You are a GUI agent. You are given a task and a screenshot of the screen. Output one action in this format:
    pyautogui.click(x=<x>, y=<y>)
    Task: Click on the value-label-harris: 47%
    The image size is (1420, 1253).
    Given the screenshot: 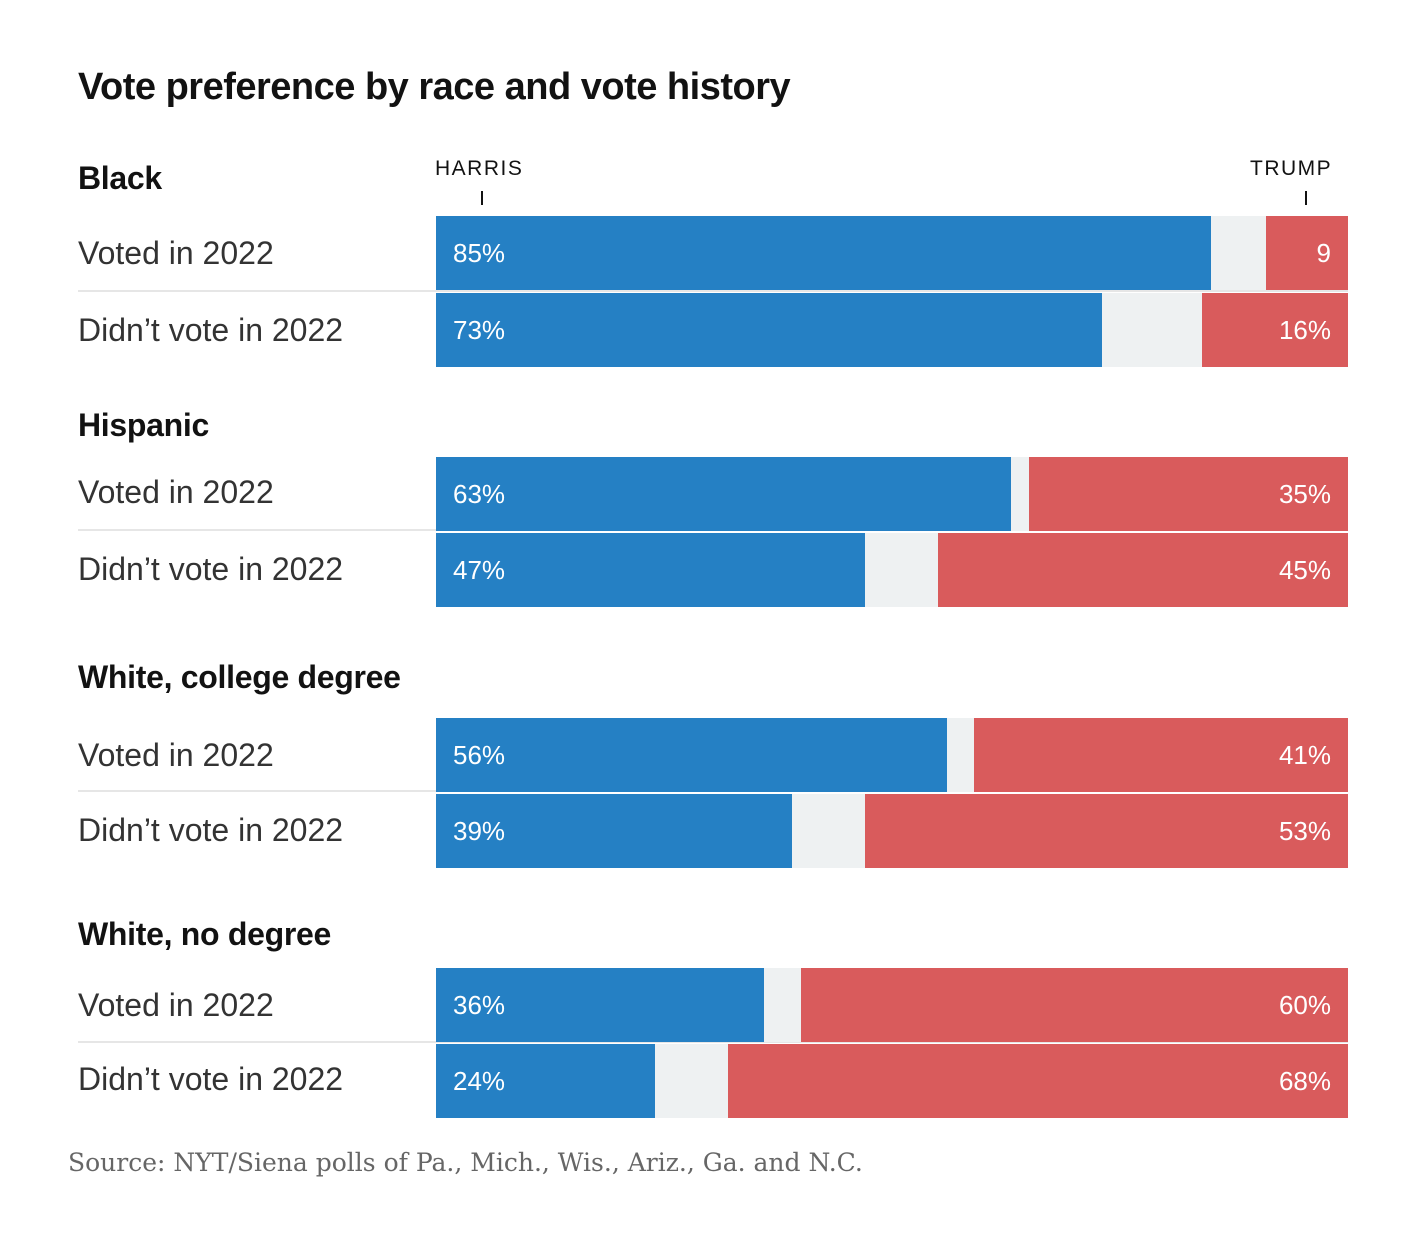 What is the action you would take?
    pyautogui.click(x=479, y=570)
    